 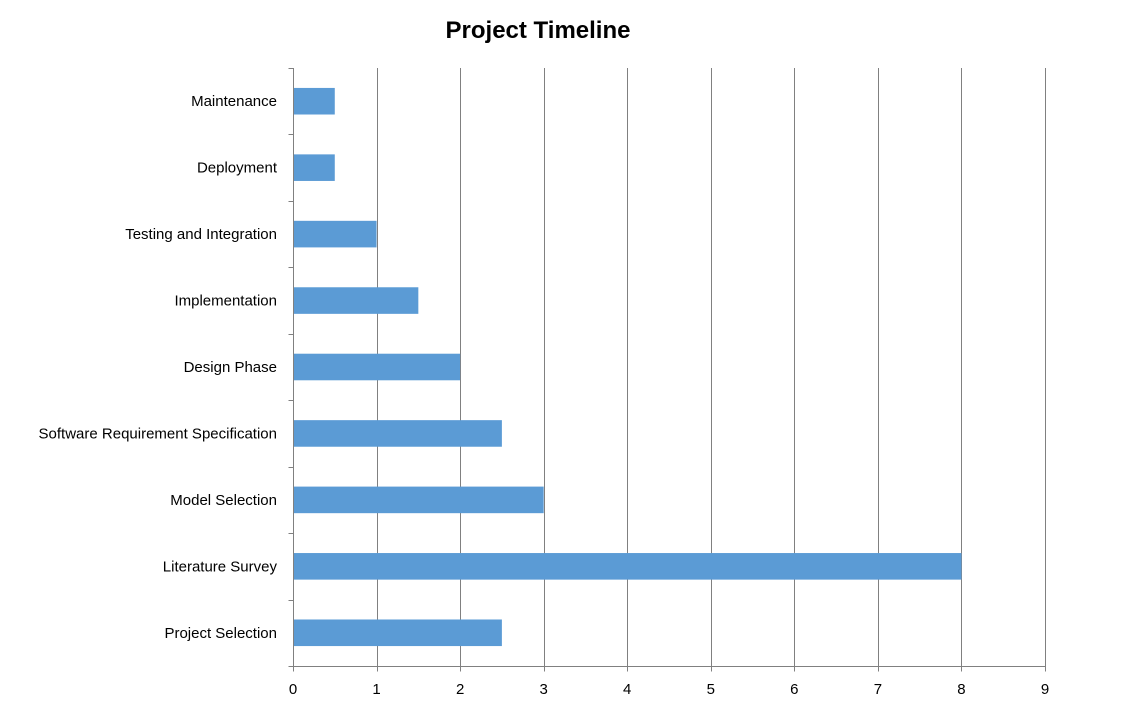 I want to click on category-label: Implementation, so click(x=225, y=301).